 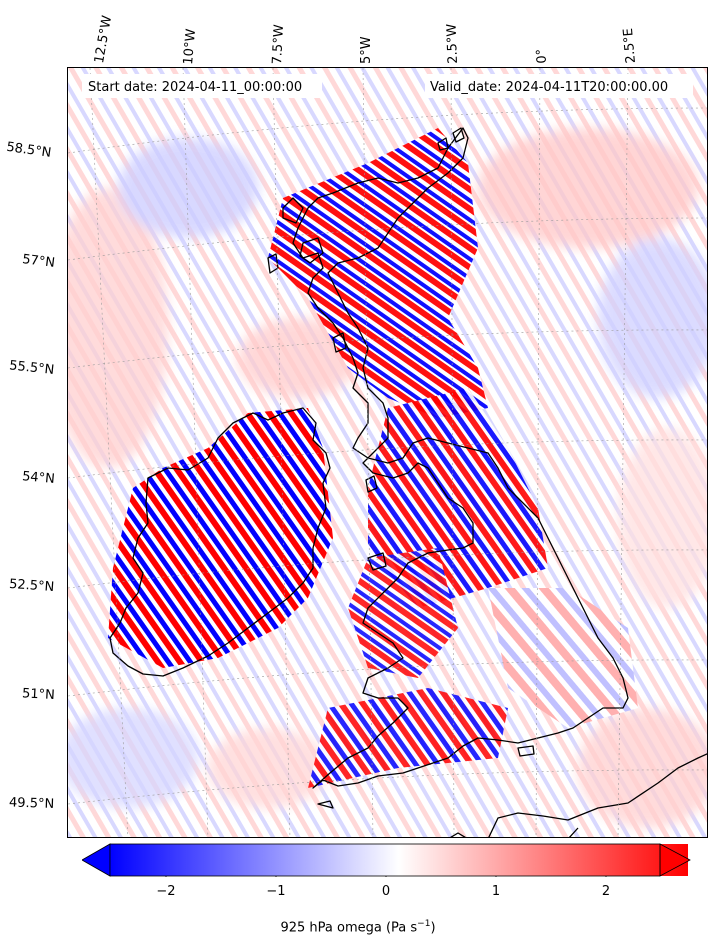 I want to click on colorbar-tick-marks, so click(x=386, y=876).